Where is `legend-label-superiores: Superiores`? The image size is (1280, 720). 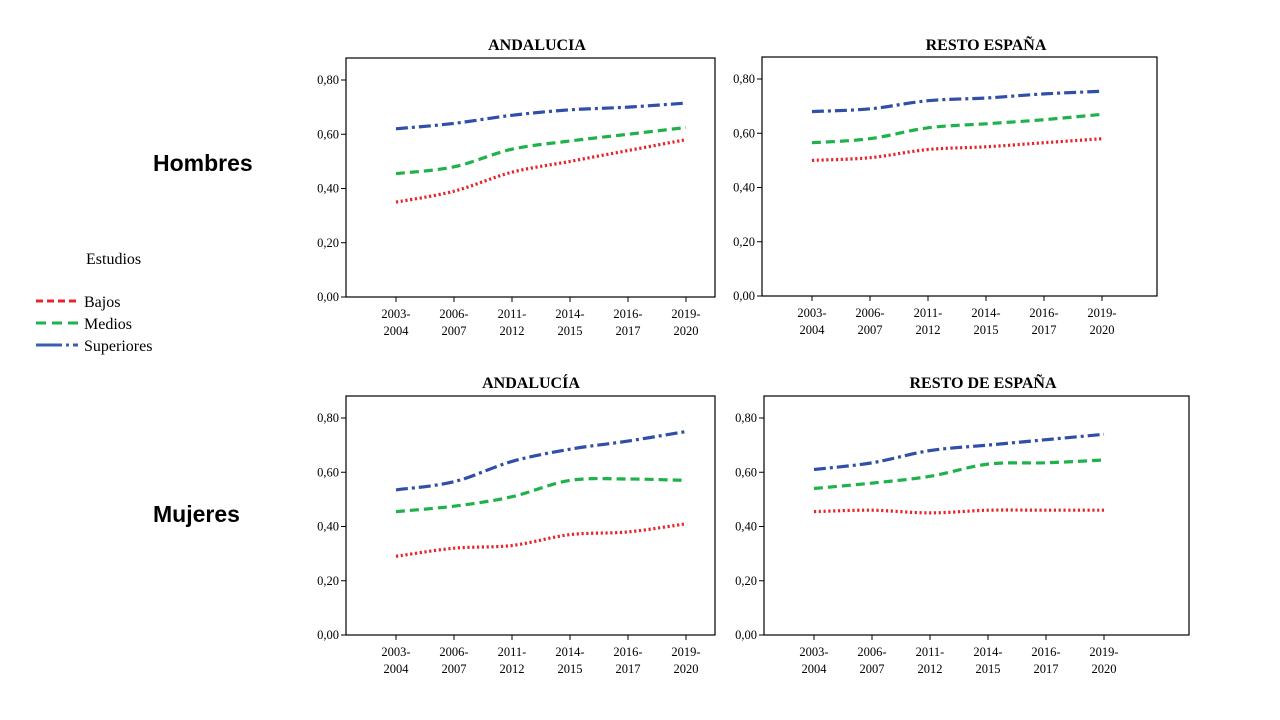 legend-label-superiores: Superiores is located at coordinates (118, 346).